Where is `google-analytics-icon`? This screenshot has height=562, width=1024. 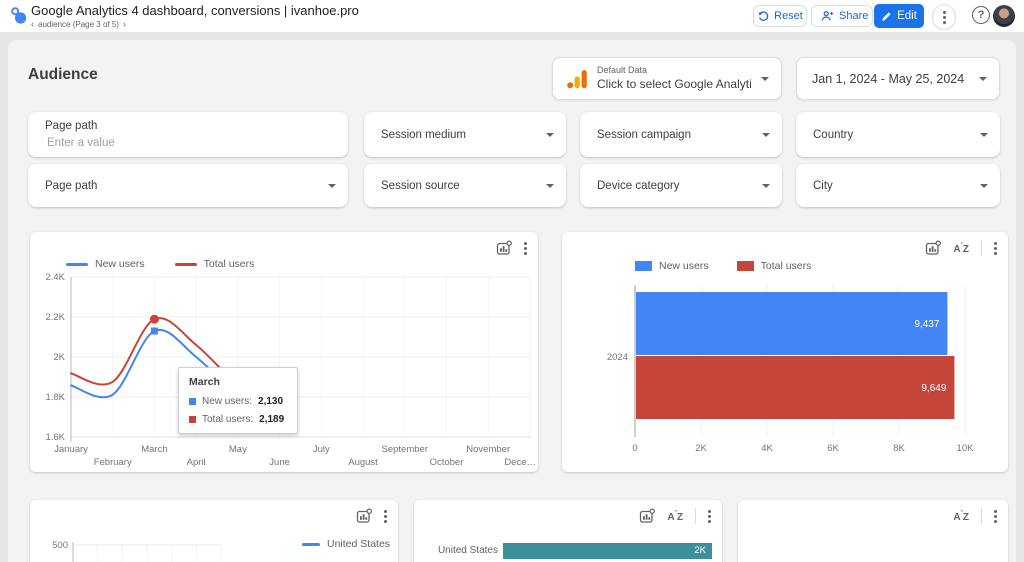
google-analytics-icon is located at coordinates (577, 79).